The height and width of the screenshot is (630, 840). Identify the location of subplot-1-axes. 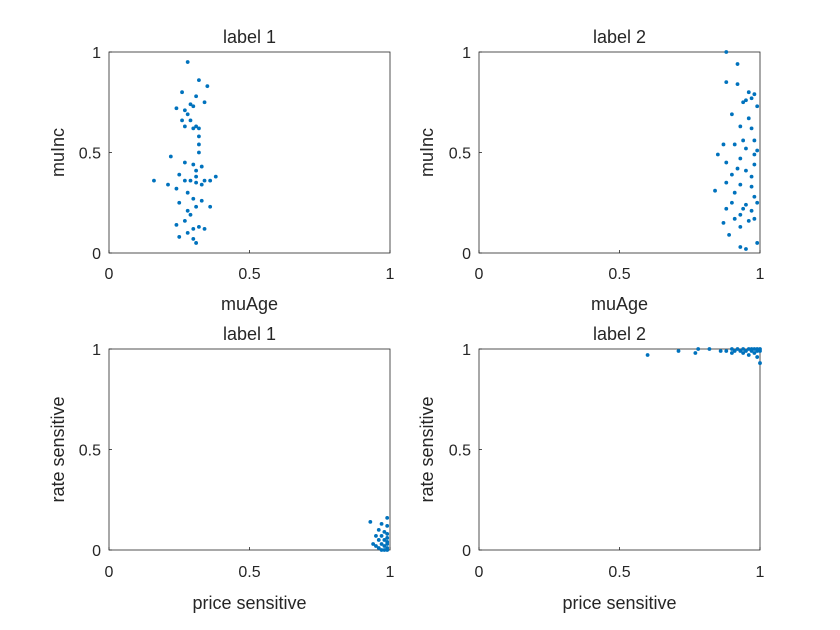
(249, 152).